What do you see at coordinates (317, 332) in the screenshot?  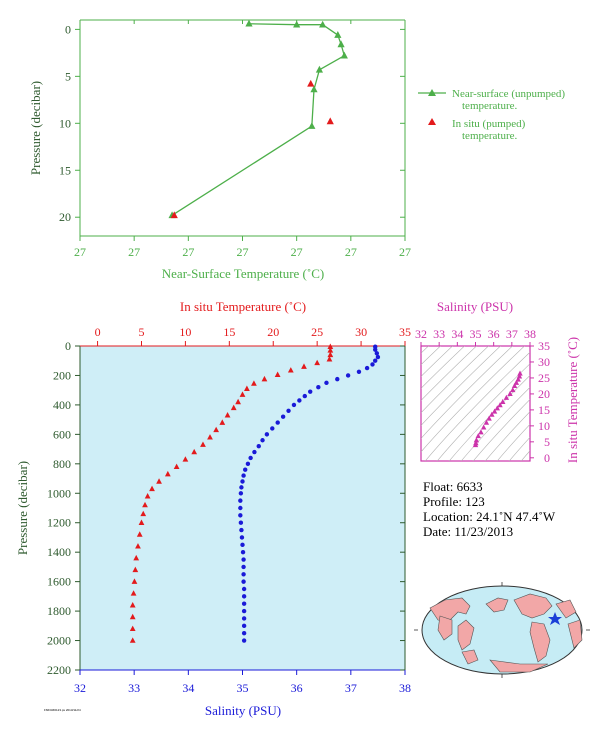 I see `profile-top-tick-label: 25` at bounding box center [317, 332].